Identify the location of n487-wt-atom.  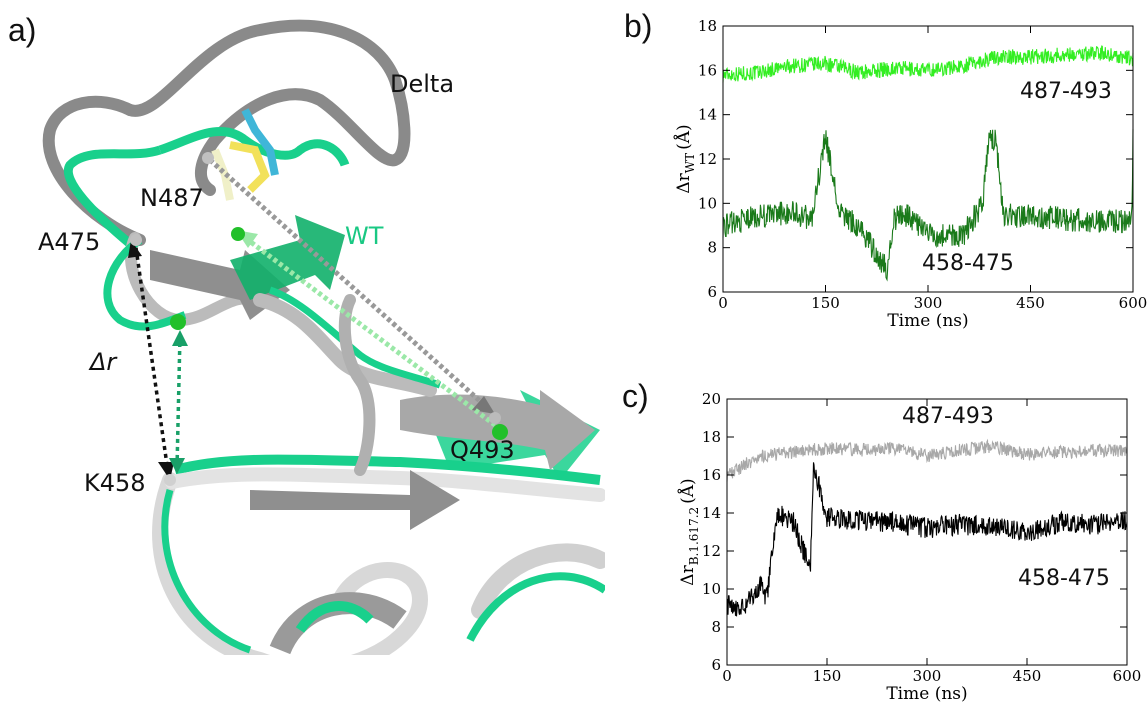
(238, 234).